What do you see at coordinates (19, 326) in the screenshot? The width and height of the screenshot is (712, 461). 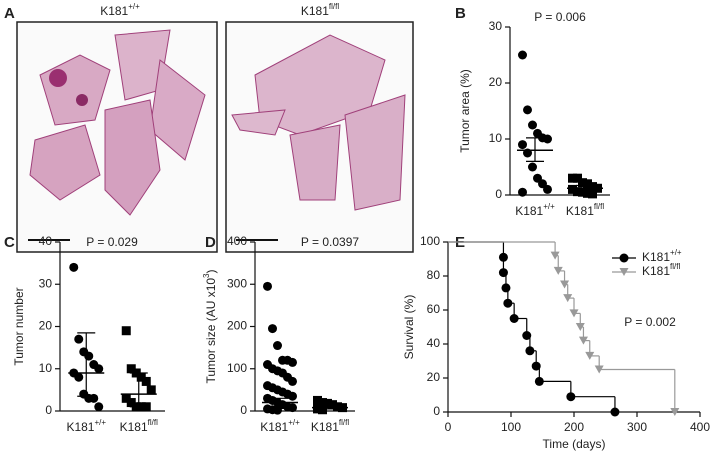 I see `y-axis-title: Tumor number` at bounding box center [19, 326].